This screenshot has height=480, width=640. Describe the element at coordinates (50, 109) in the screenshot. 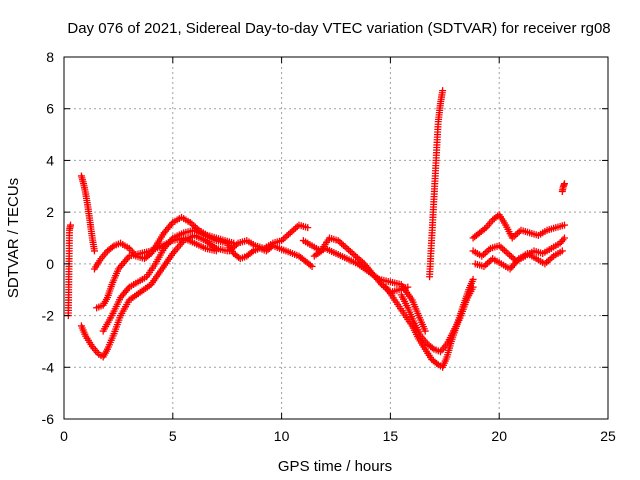

I see `y-tick-label: 6` at that location.